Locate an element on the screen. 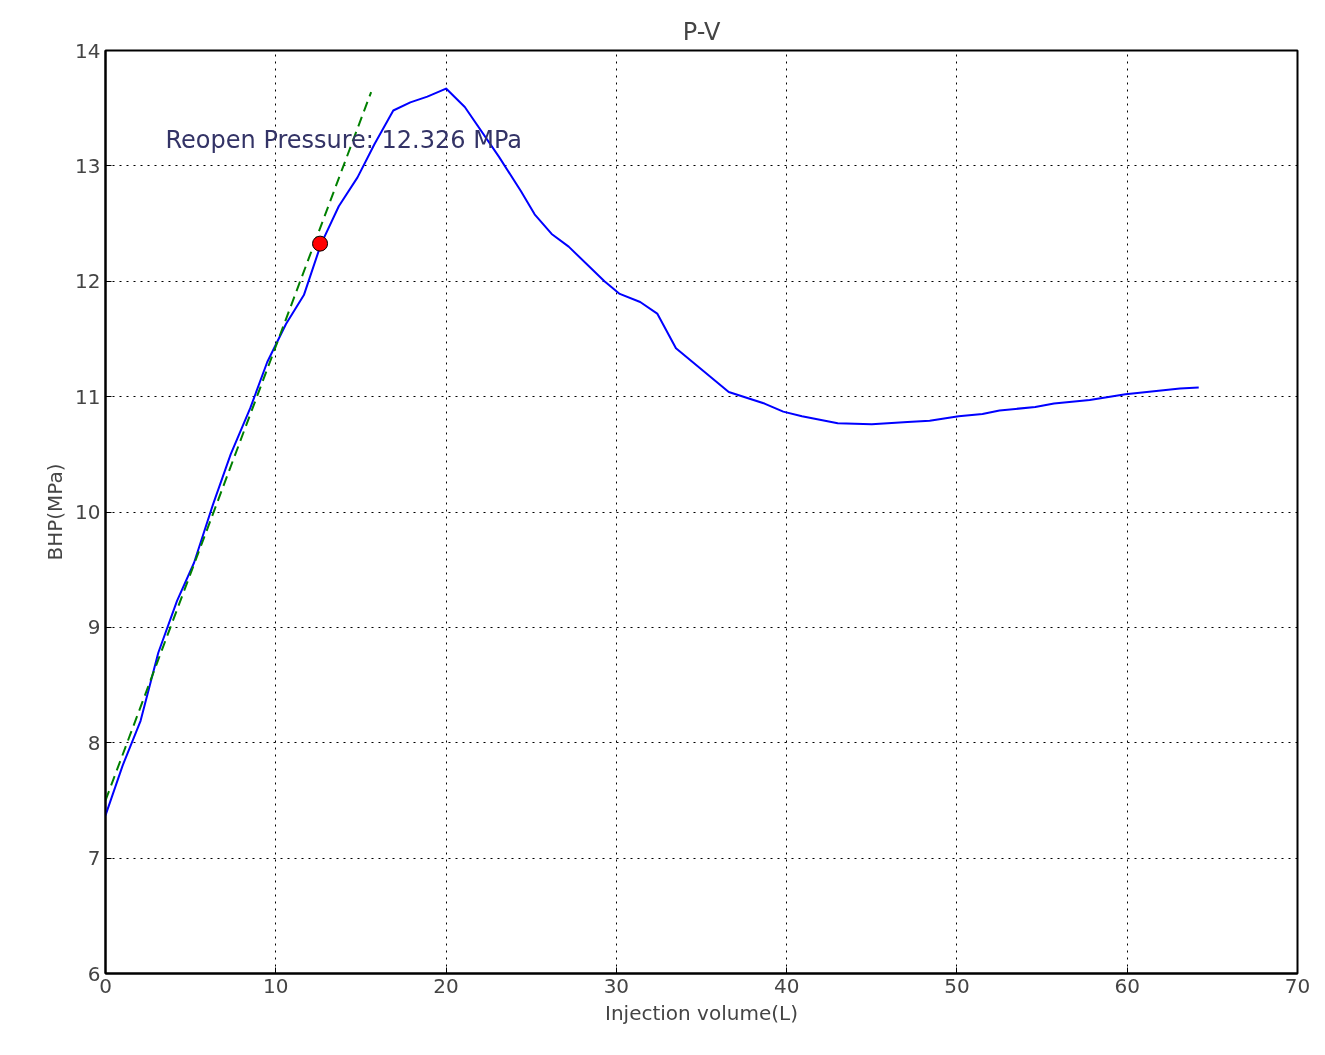 Image resolution: width=1325 pixels, height=1055 pixels. x-tick-label: 30 is located at coordinates (616, 985).